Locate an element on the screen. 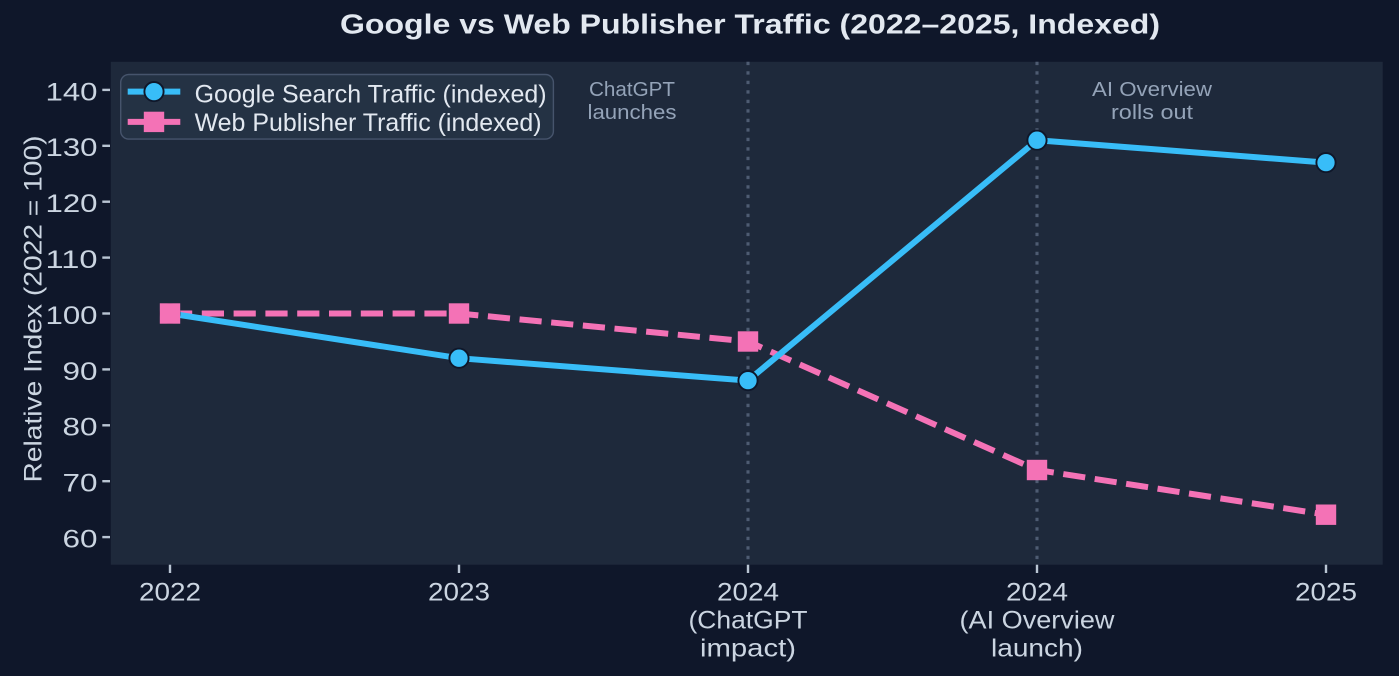  svg-text: 60 is located at coordinates (80, 540).